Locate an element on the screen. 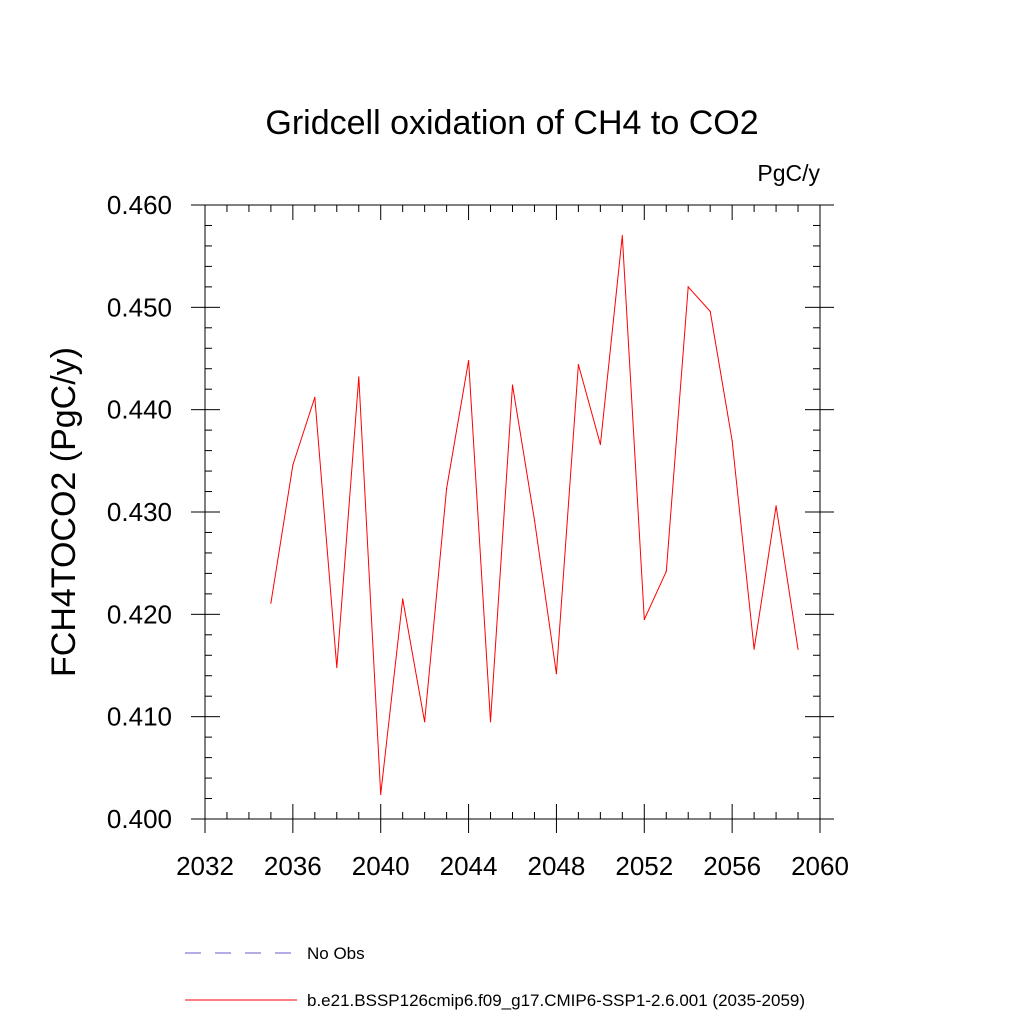 Image resolution: width=1024 pixels, height=1024 pixels. y-tick-label: 0.440 is located at coordinates (139, 410).